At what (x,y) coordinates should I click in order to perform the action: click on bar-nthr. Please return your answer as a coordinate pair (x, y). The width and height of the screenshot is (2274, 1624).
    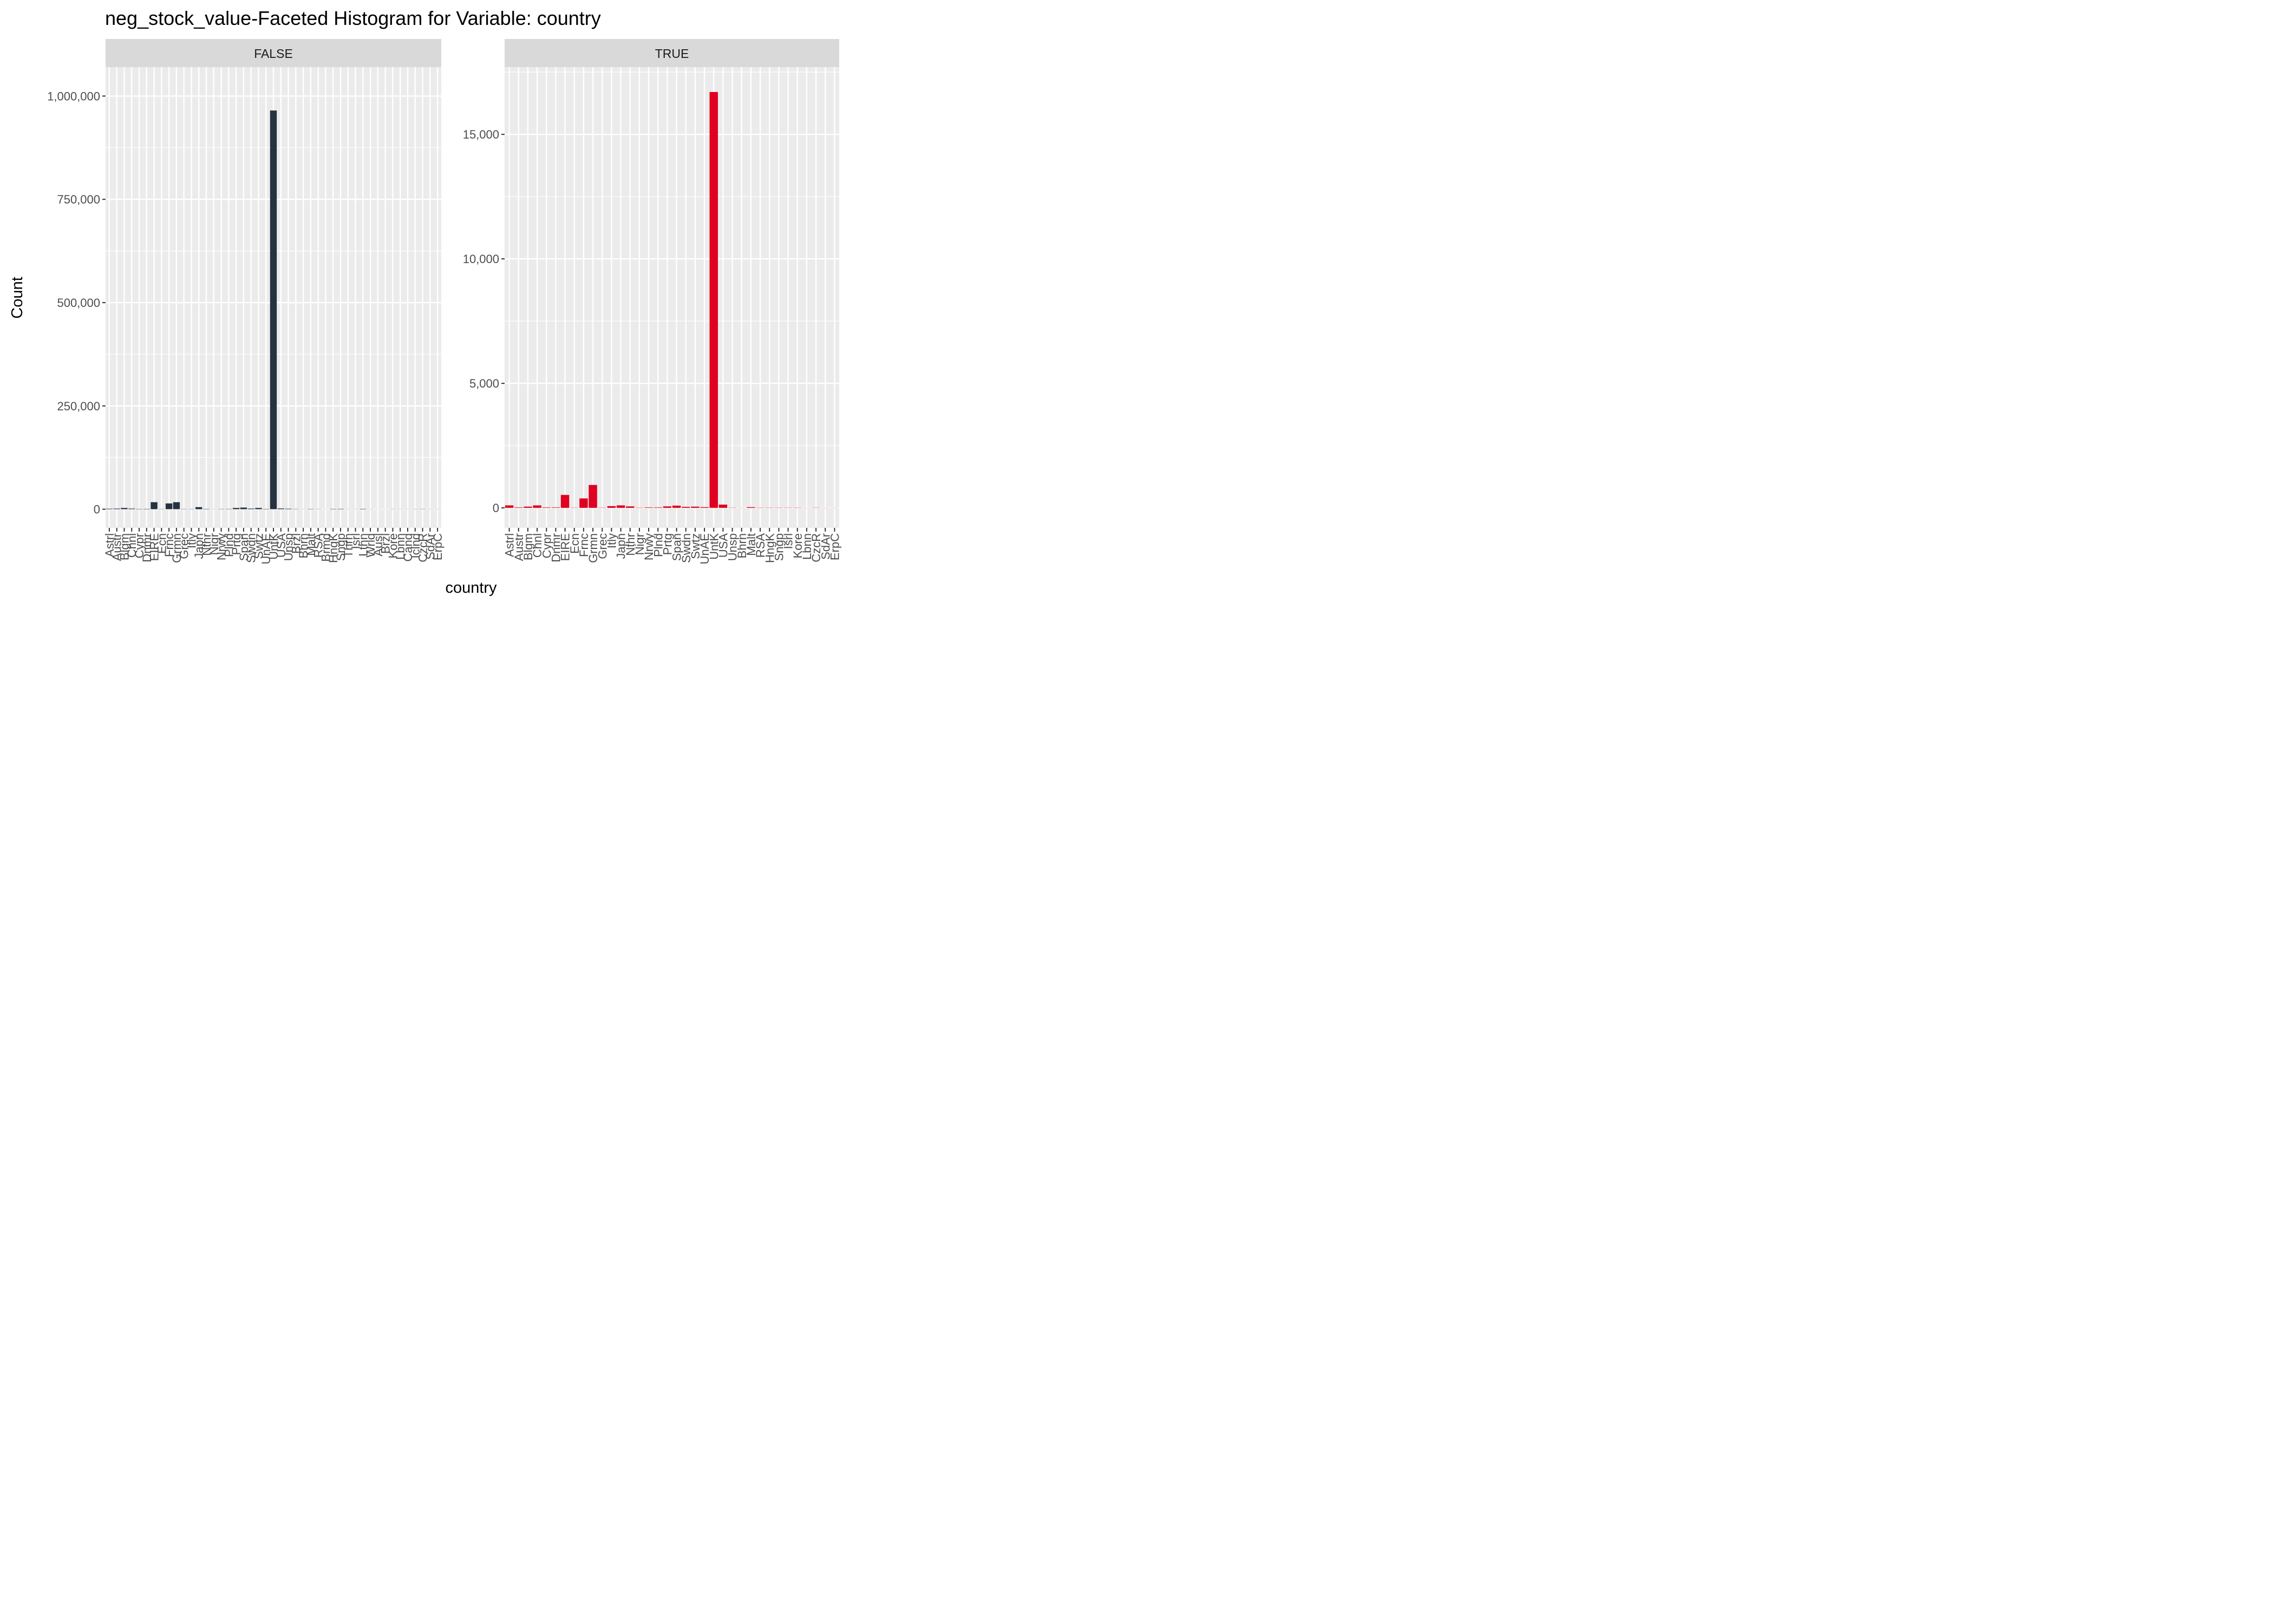
    Looking at the image, I should click on (630, 507).